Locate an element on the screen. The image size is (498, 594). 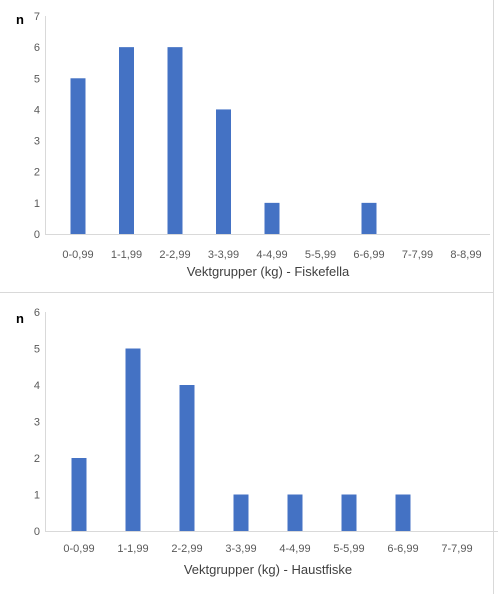
y-tick-label: 7 is located at coordinates (37, 17).